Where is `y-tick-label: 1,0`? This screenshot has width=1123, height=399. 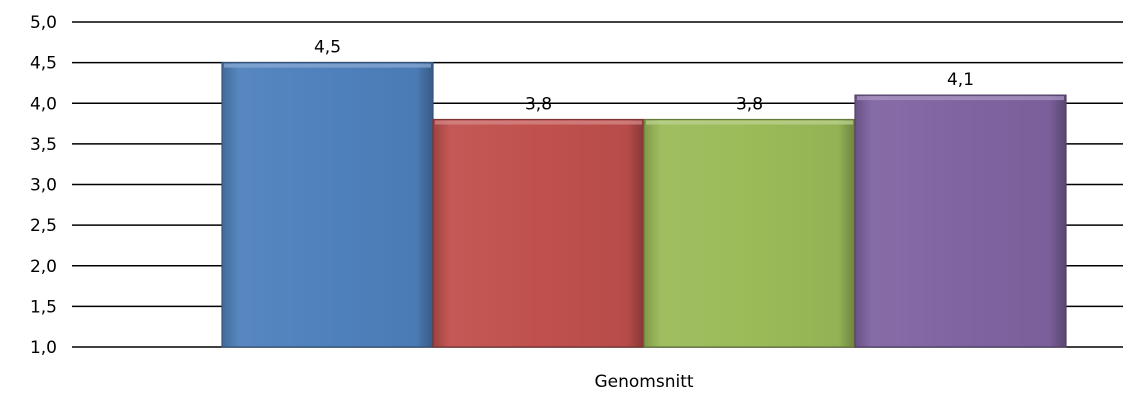 y-tick-label: 1,0 is located at coordinates (43, 348).